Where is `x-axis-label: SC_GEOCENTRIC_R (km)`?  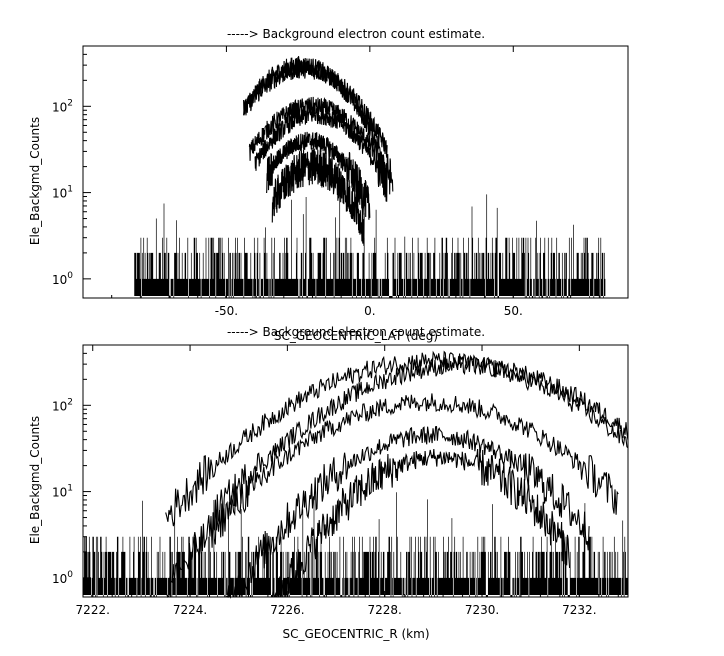 x-axis-label: SC_GEOCENTRIC_R (km) is located at coordinates (356, 634).